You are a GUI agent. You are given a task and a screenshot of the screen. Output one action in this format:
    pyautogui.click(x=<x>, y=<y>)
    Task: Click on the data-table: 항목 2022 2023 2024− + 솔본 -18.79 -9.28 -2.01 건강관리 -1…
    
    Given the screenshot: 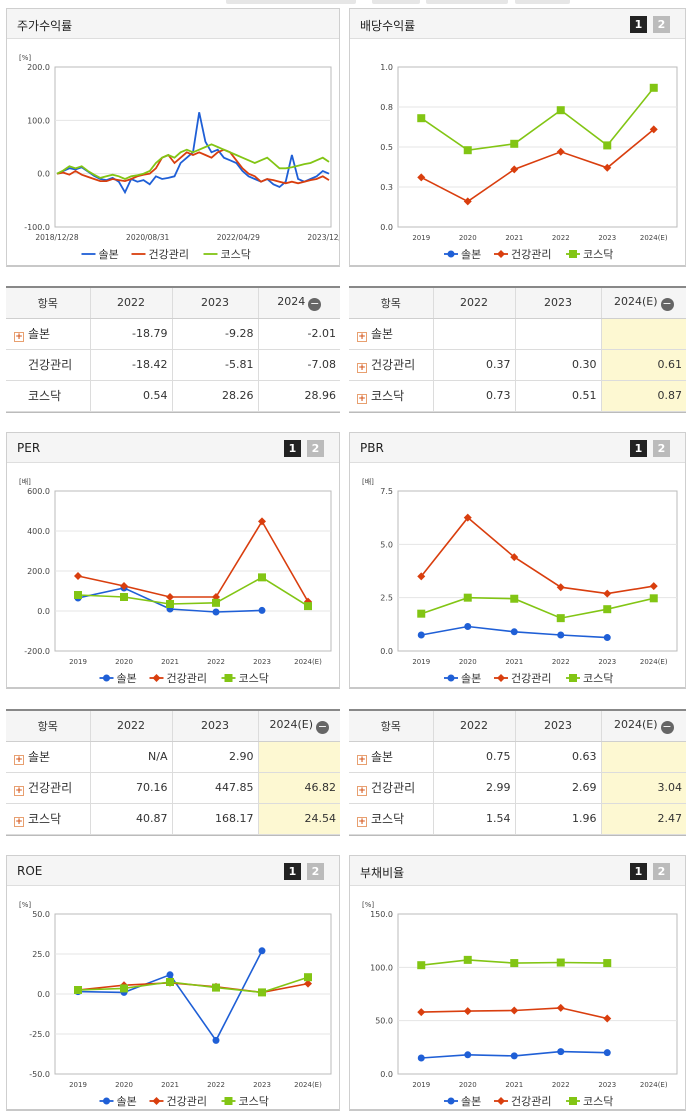 What is the action you would take?
    pyautogui.click(x=173, y=350)
    